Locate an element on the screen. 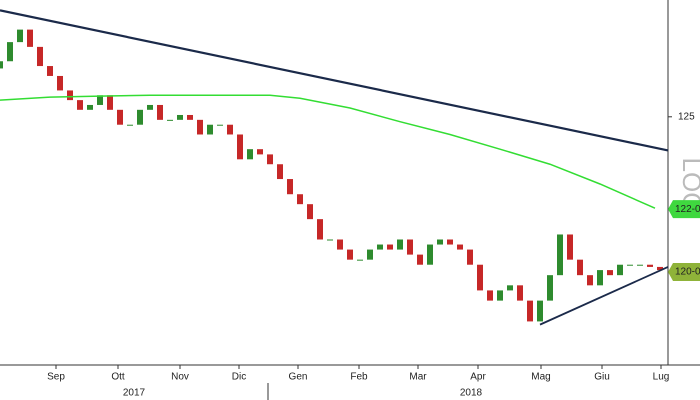 The image size is (700, 400). overlay-line is located at coordinates (604, 296).